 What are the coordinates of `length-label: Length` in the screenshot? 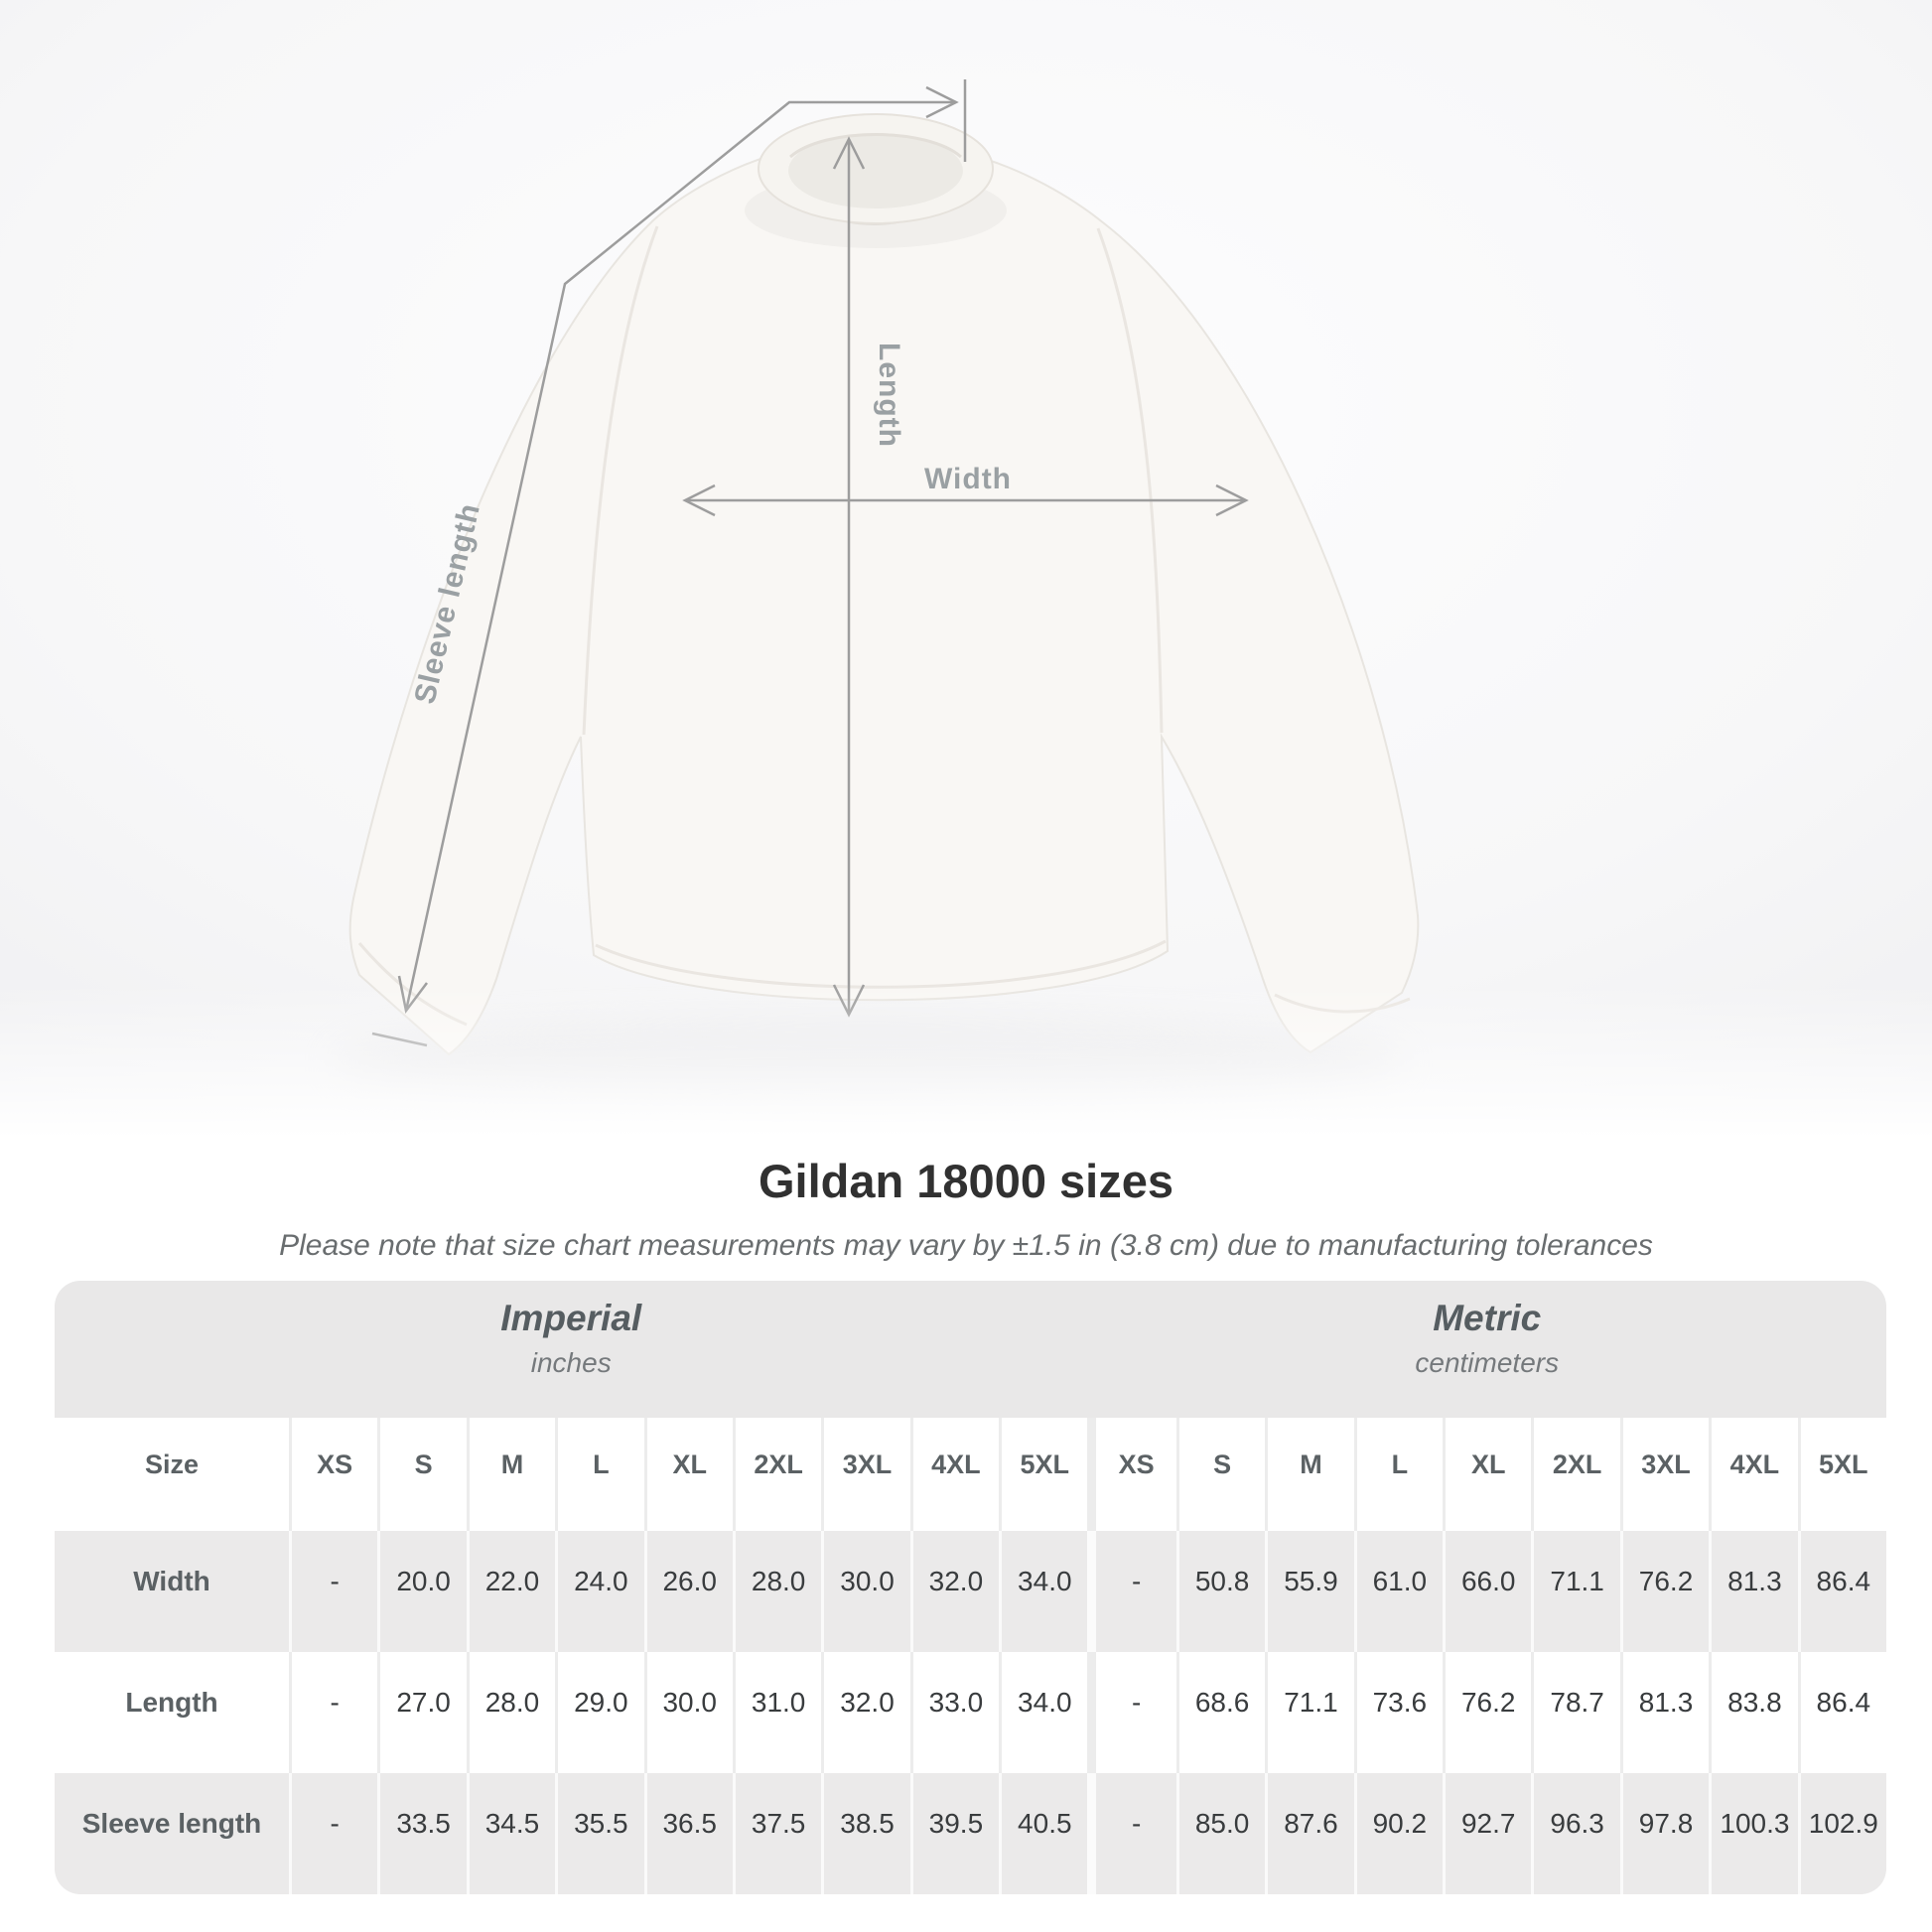 It's located at (889, 395).